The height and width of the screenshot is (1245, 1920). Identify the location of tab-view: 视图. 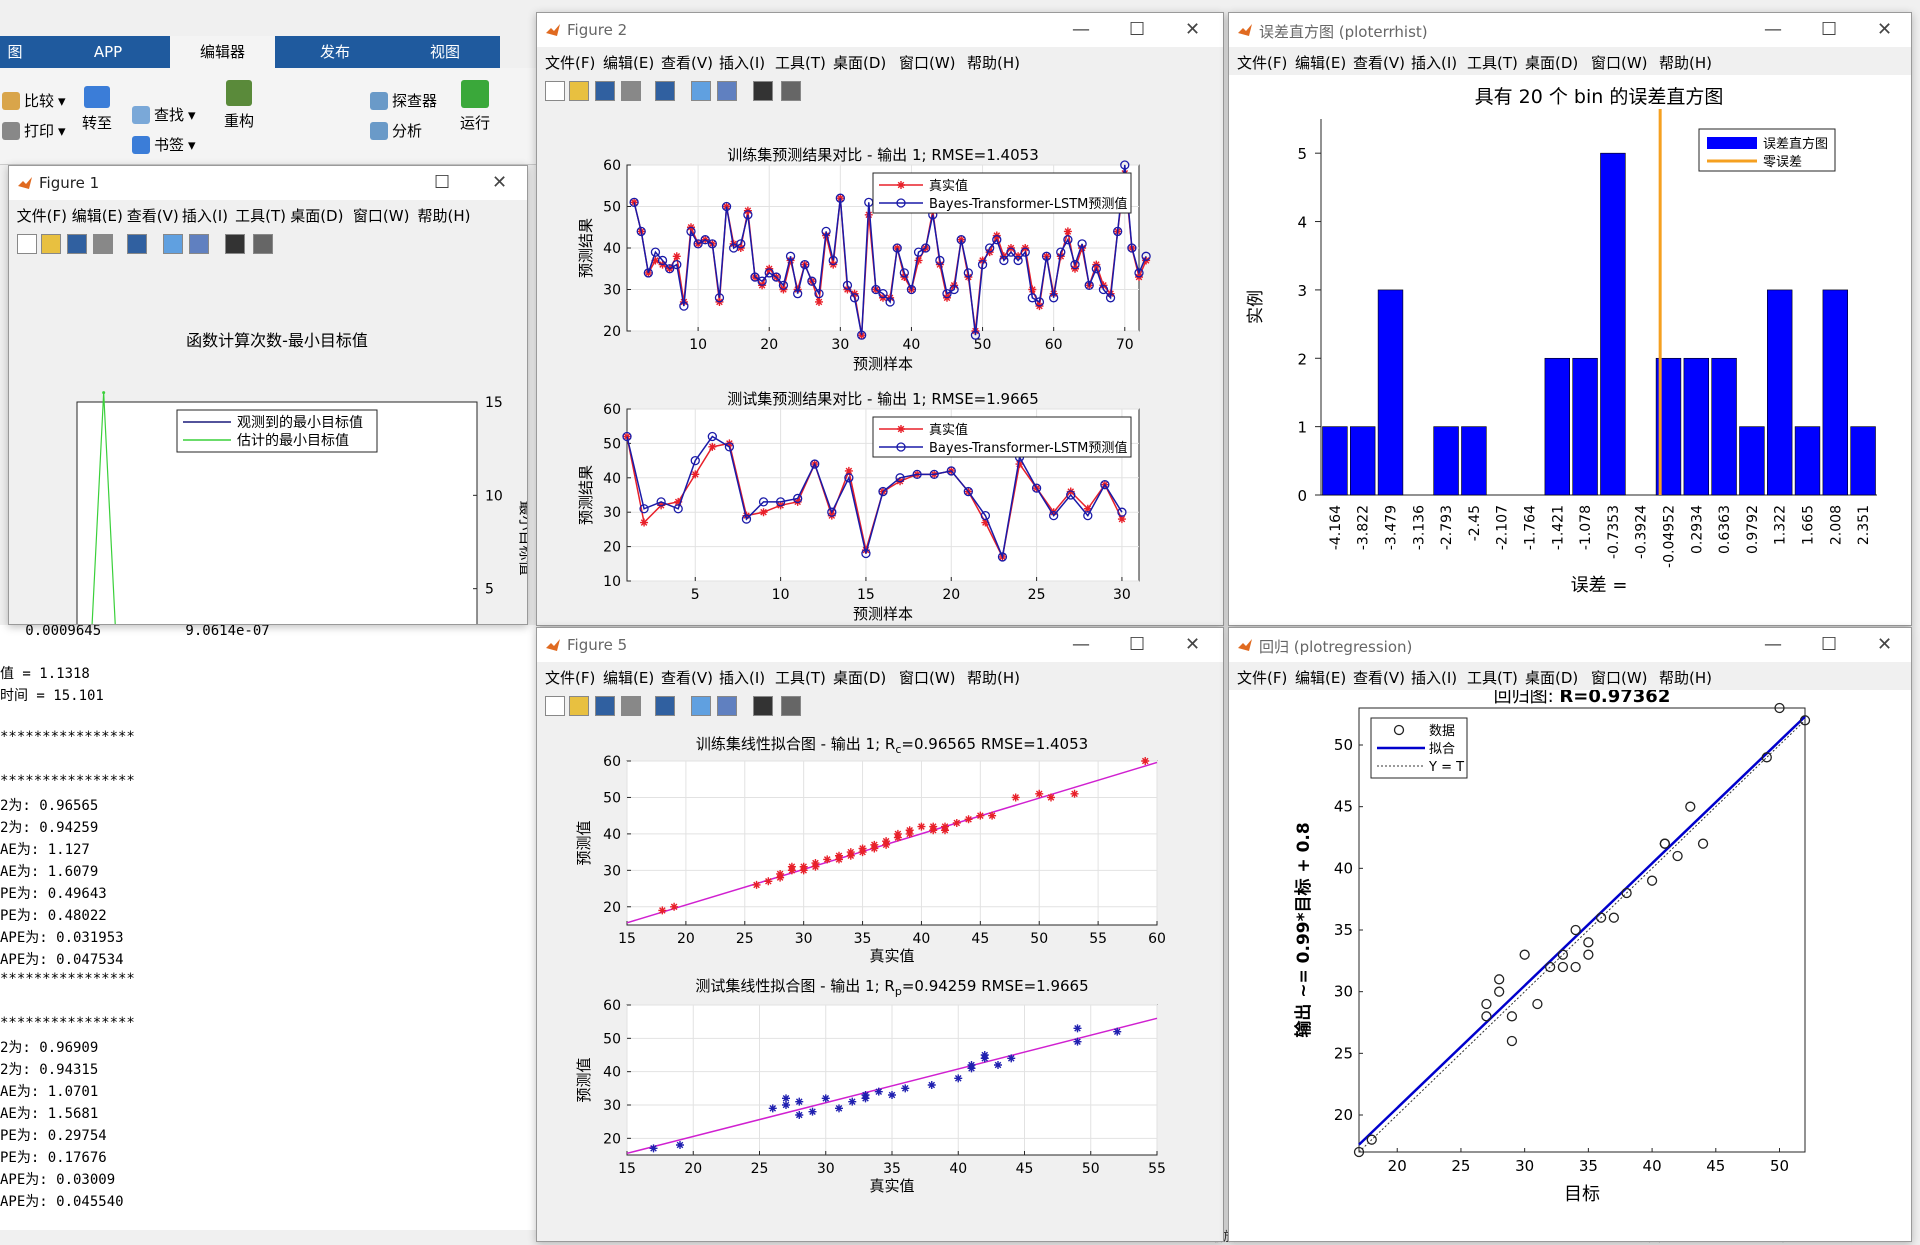
(444, 52).